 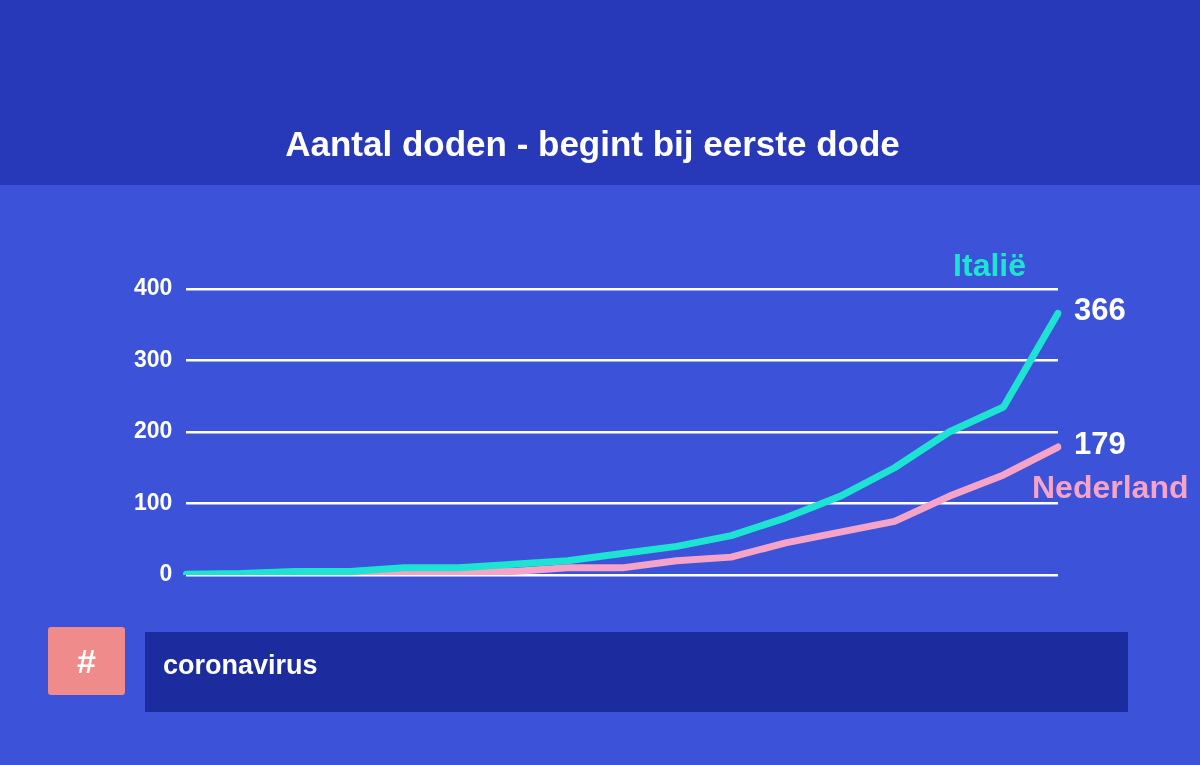 I want to click on y-tick-label: 200, so click(x=153, y=430).